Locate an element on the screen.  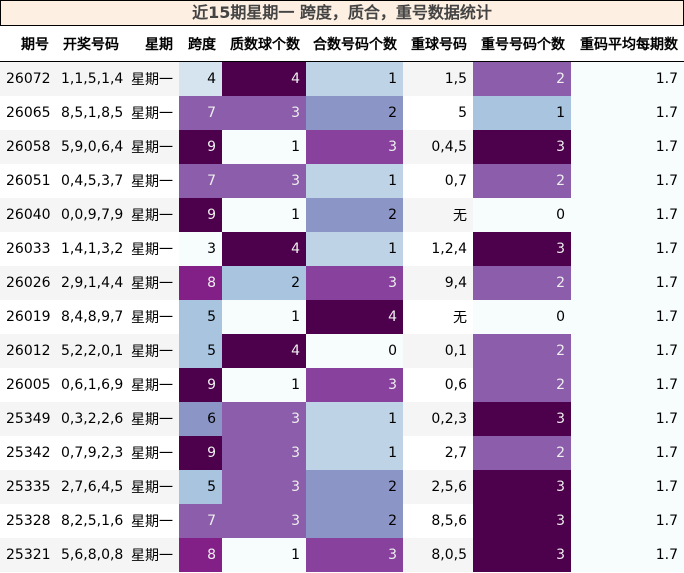
table-cell: 25321 is located at coordinates (27, 555).